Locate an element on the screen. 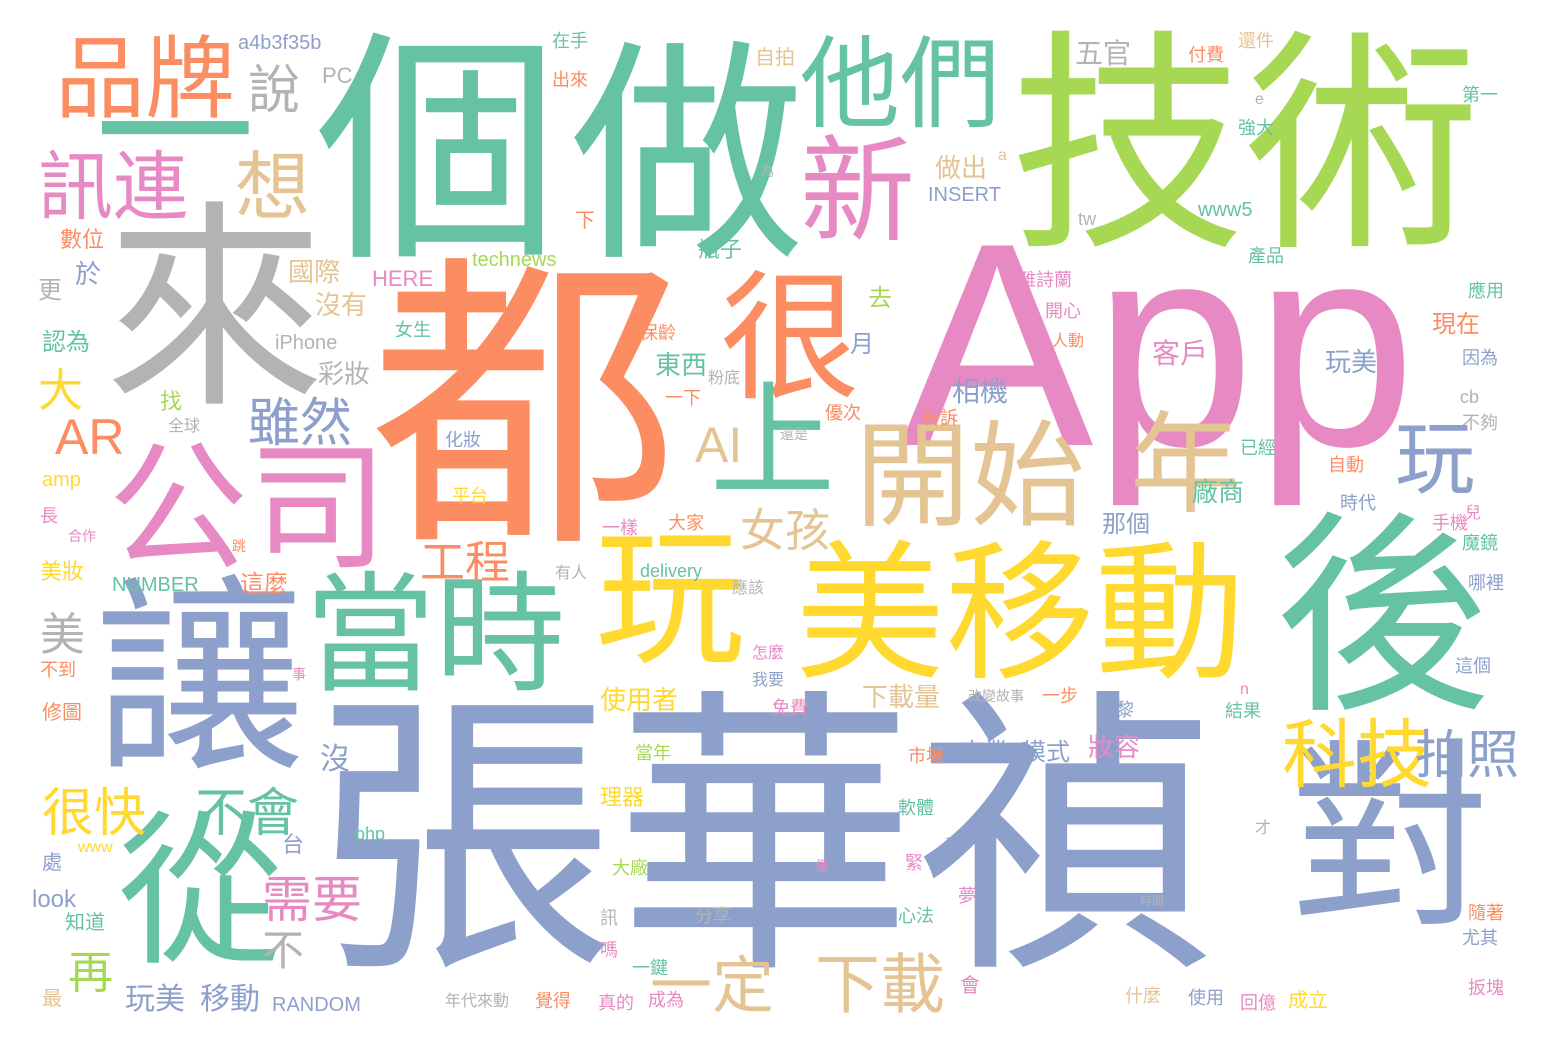  word: 很 is located at coordinates (790, 339).